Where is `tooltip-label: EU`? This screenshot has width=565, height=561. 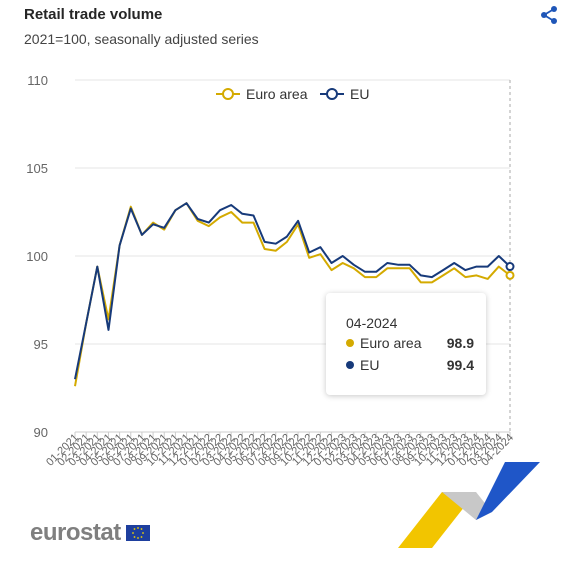
tooltip-label: EU is located at coordinates (370, 365).